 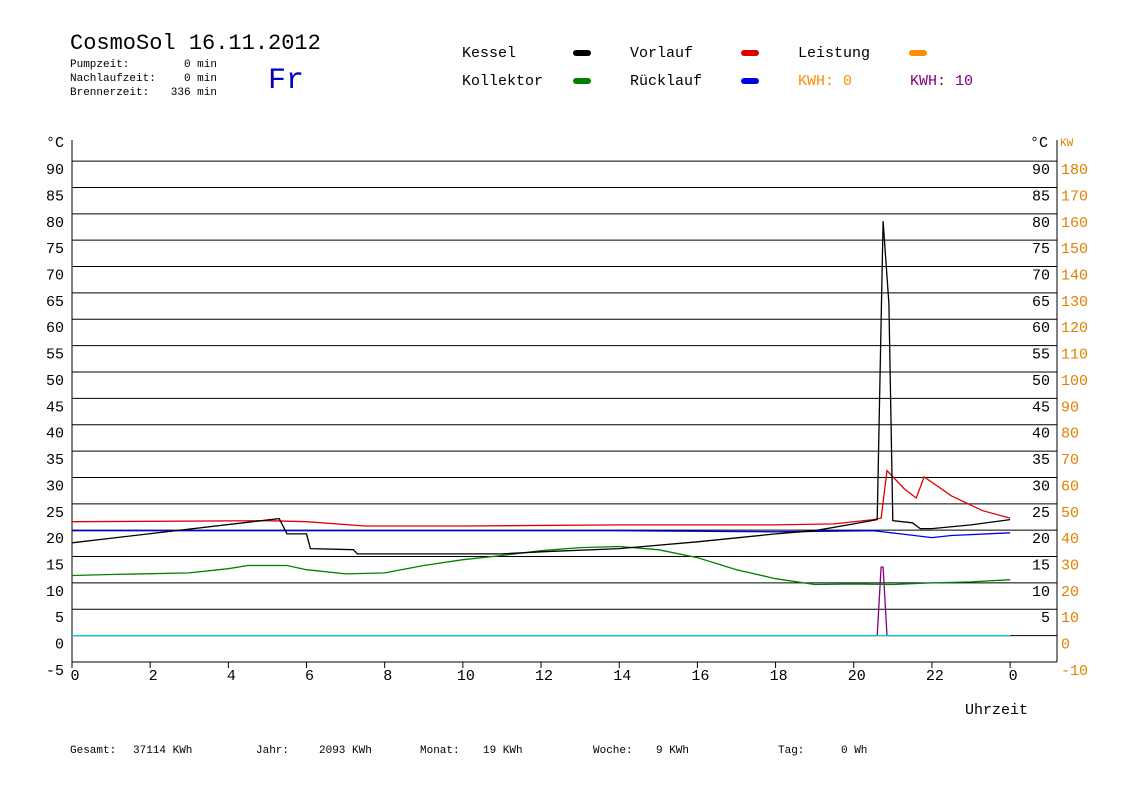 What do you see at coordinates (1041, 407) in the screenshot?
I see `y-right-tick-label: 45` at bounding box center [1041, 407].